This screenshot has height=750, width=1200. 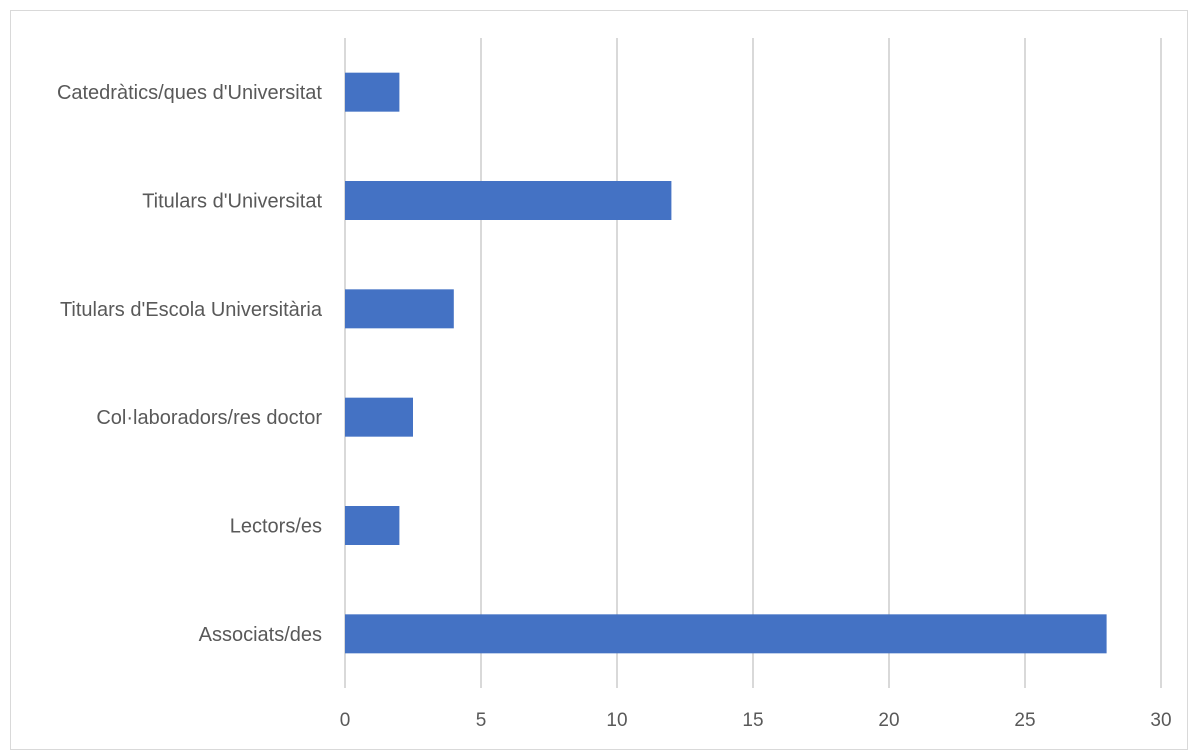 What do you see at coordinates (345, 720) in the screenshot?
I see `x-tick-label: 0` at bounding box center [345, 720].